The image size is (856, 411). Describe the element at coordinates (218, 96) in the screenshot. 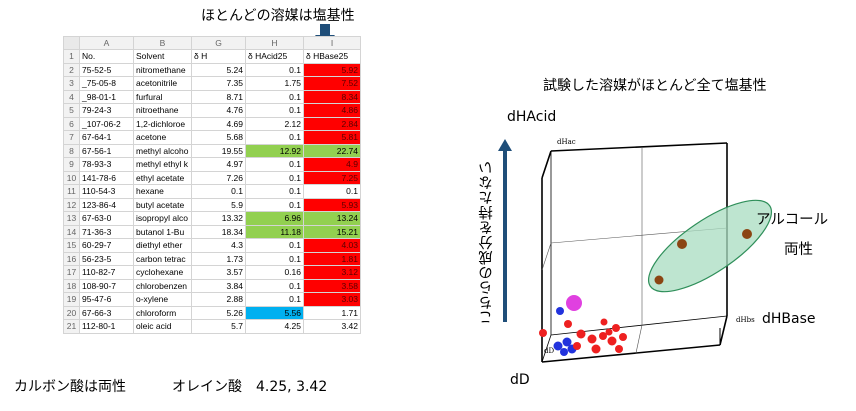

I see `cell-dh: 8.71` at that location.